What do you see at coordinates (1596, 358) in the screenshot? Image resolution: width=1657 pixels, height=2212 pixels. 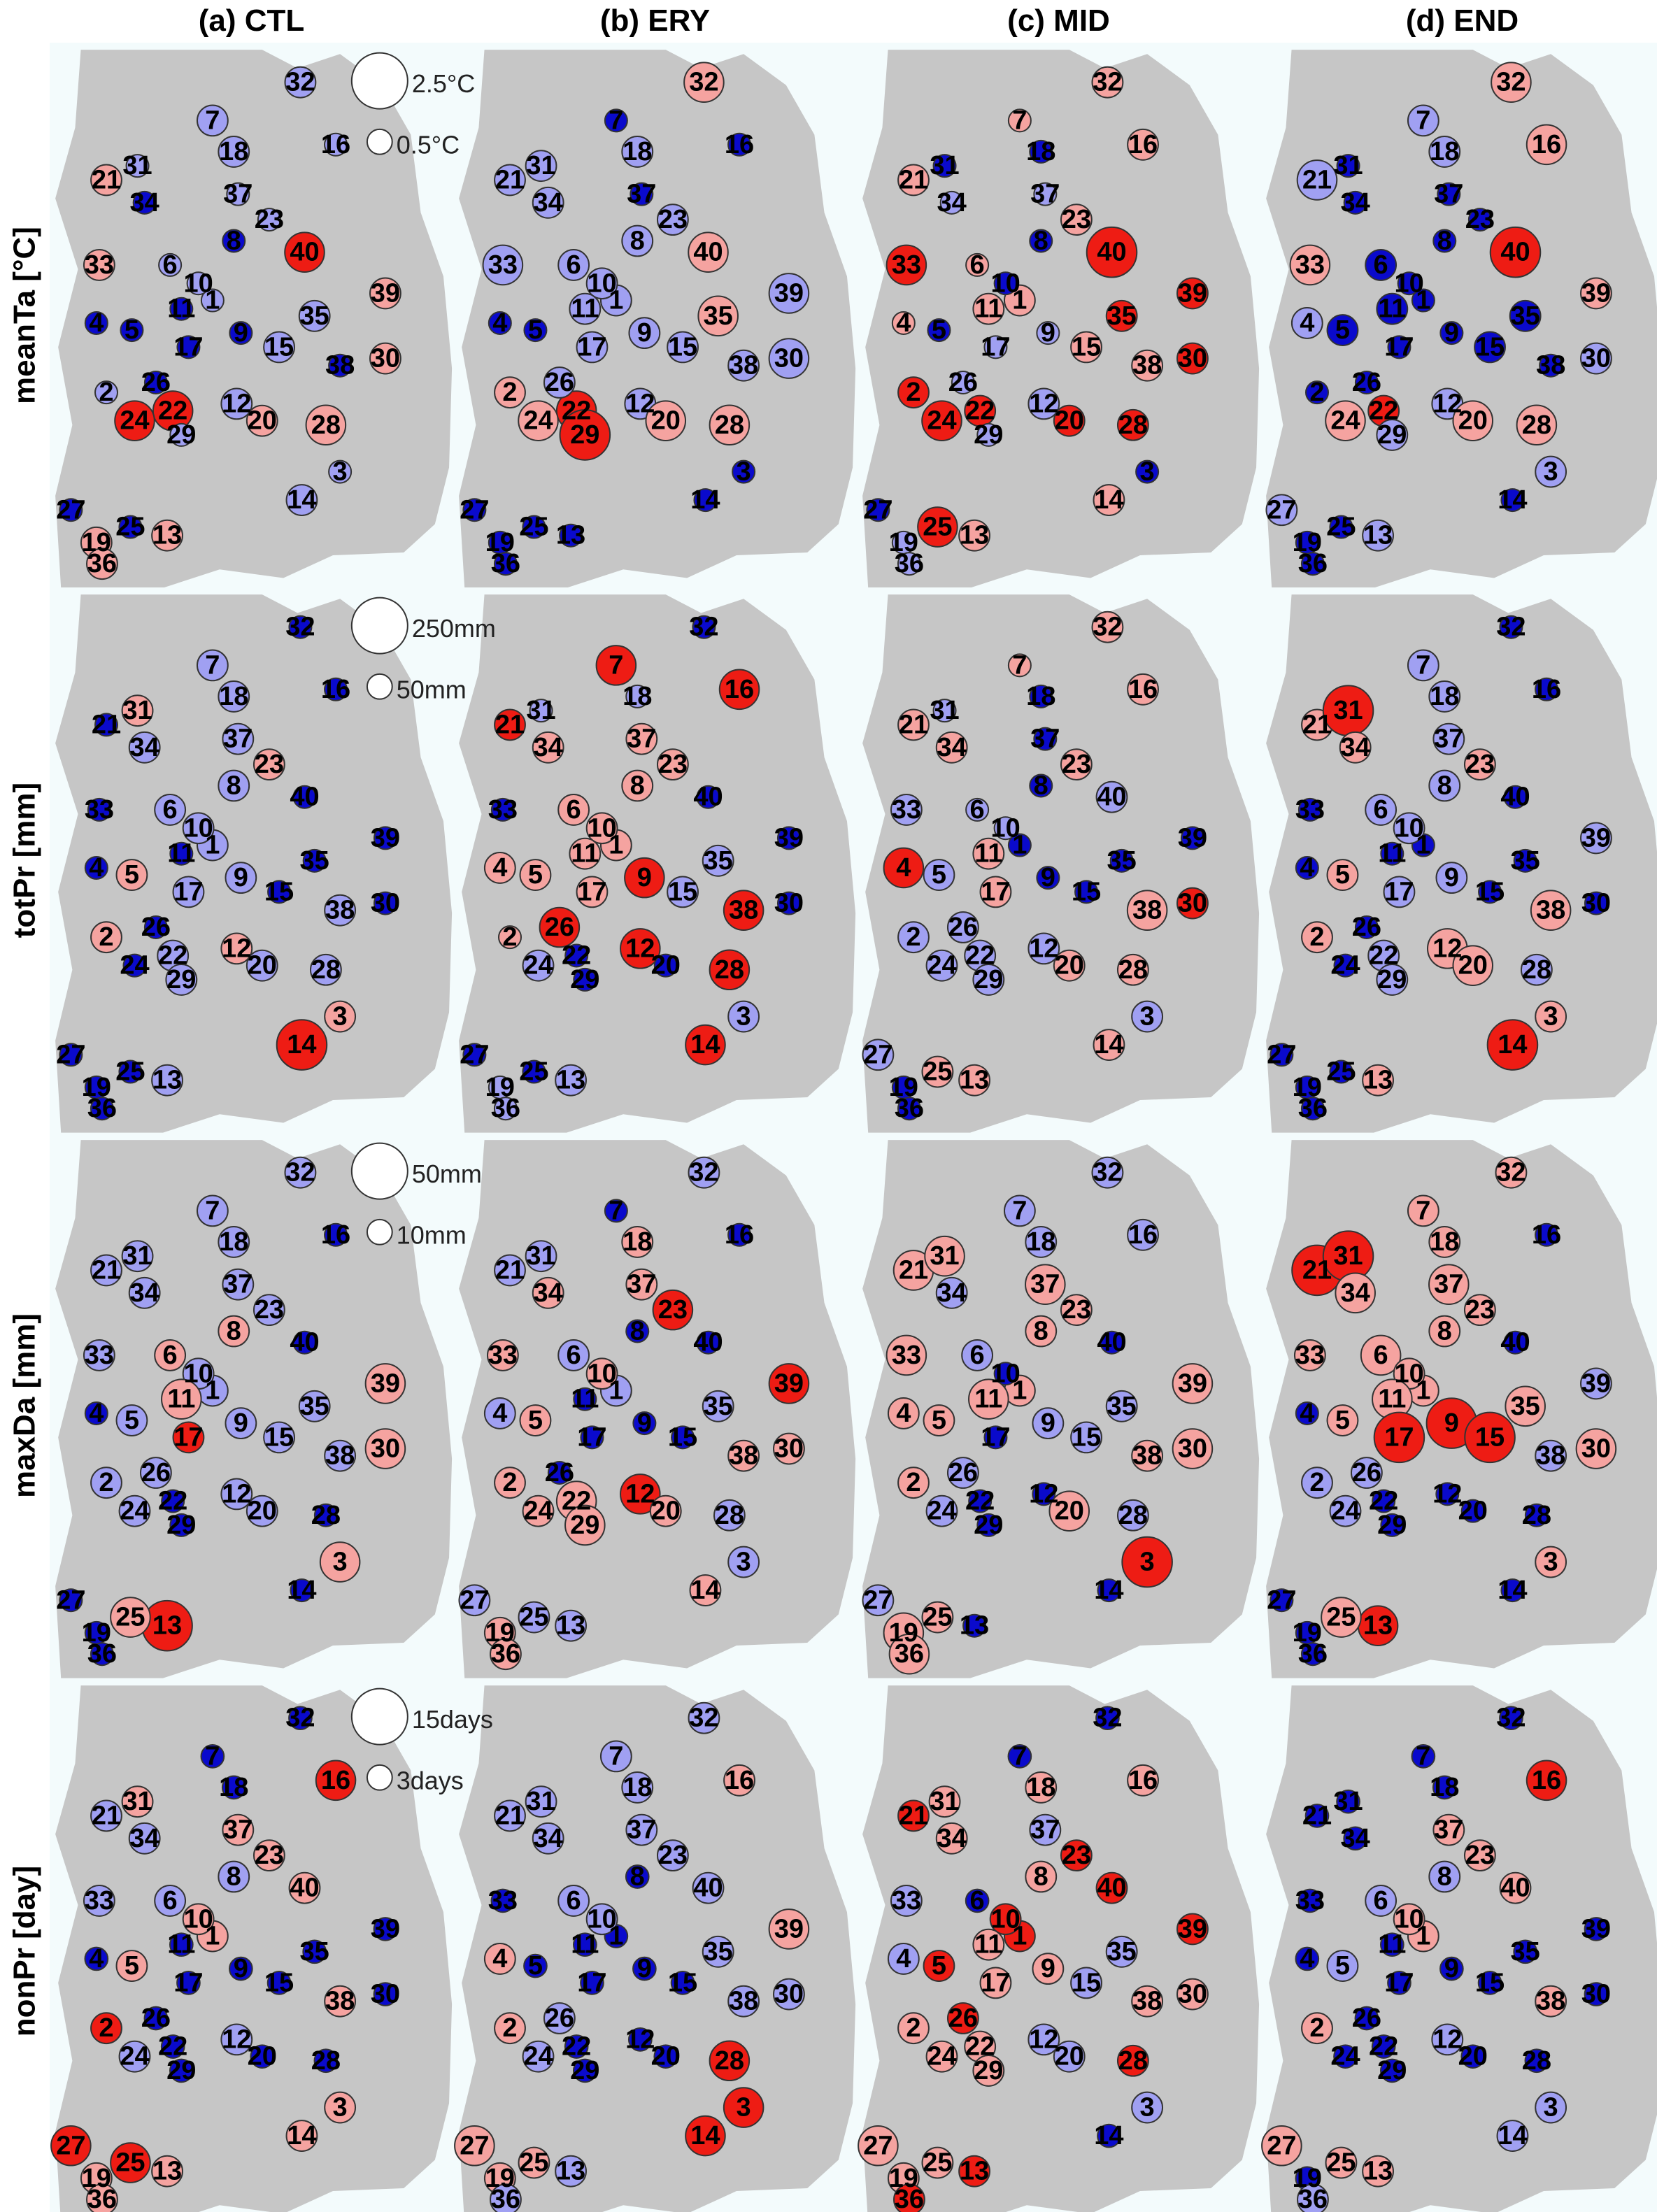 I see `station-label: 30` at bounding box center [1596, 358].